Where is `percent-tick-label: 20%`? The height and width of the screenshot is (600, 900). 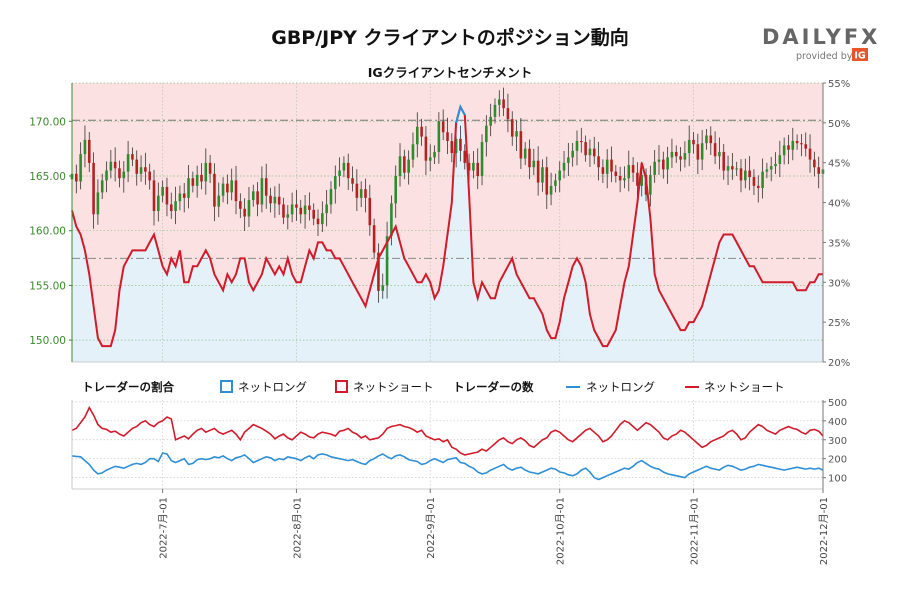 percent-tick-label: 20% is located at coordinates (839, 363).